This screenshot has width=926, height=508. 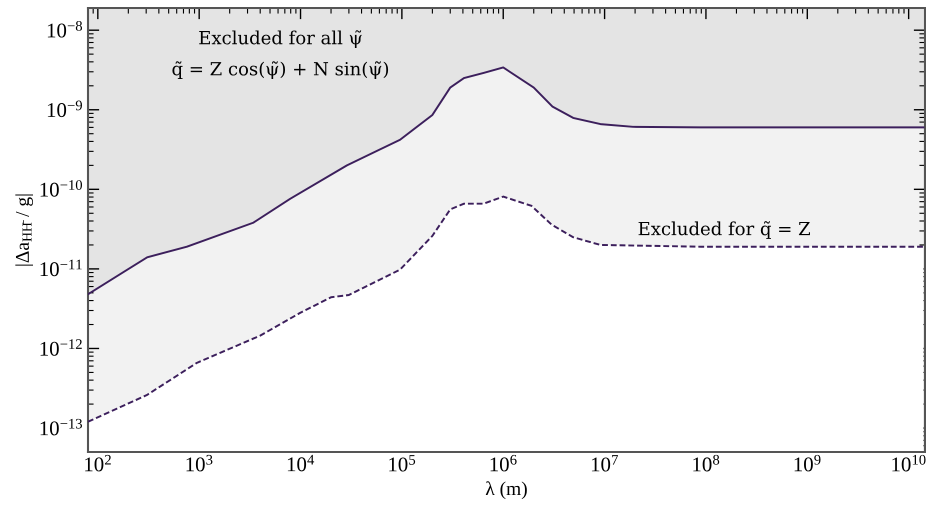 What do you see at coordinates (199, 463) in the screenshot?
I see `x-tick-label: 10$^{3}$` at bounding box center [199, 463].